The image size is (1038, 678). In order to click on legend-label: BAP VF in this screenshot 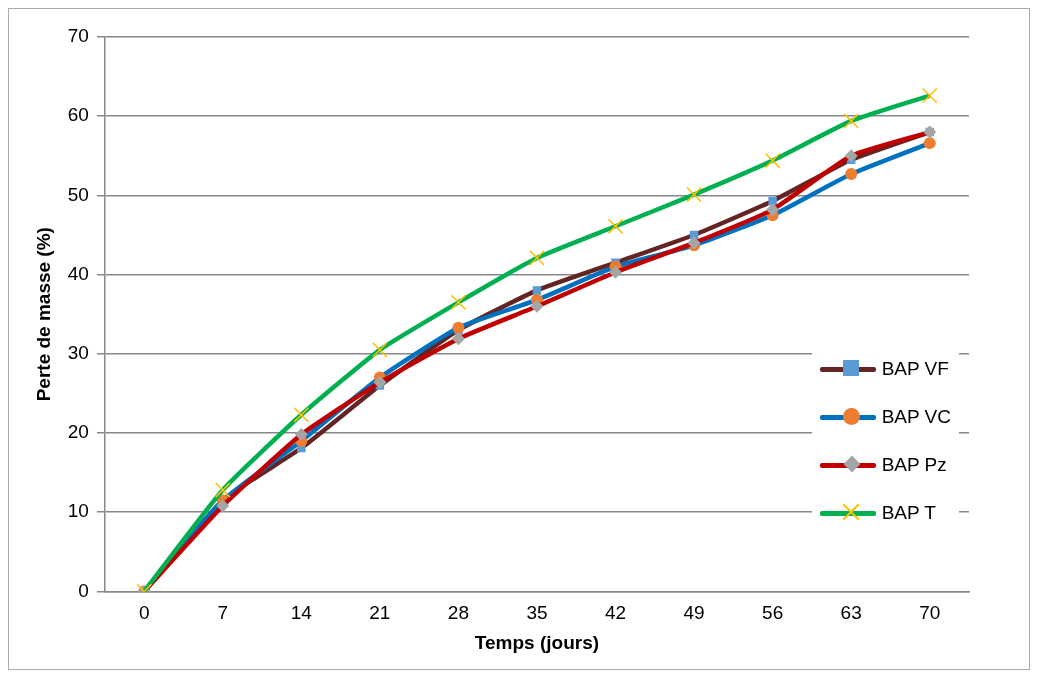, I will do `click(915, 369)`.